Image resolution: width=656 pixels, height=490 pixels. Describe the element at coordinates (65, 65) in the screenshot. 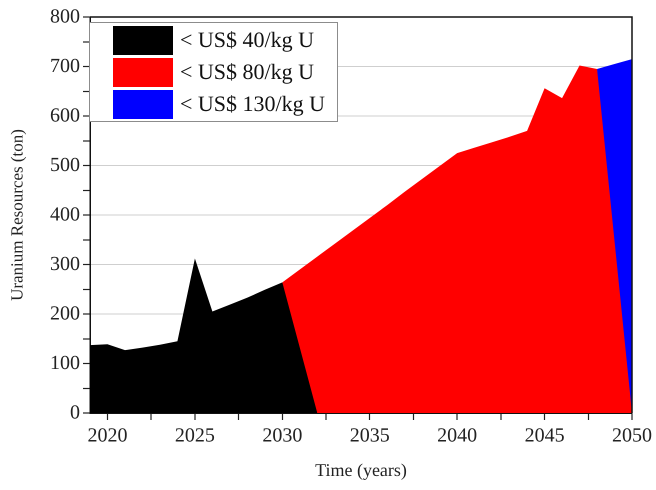

I see `y-tick-label: 700` at that location.